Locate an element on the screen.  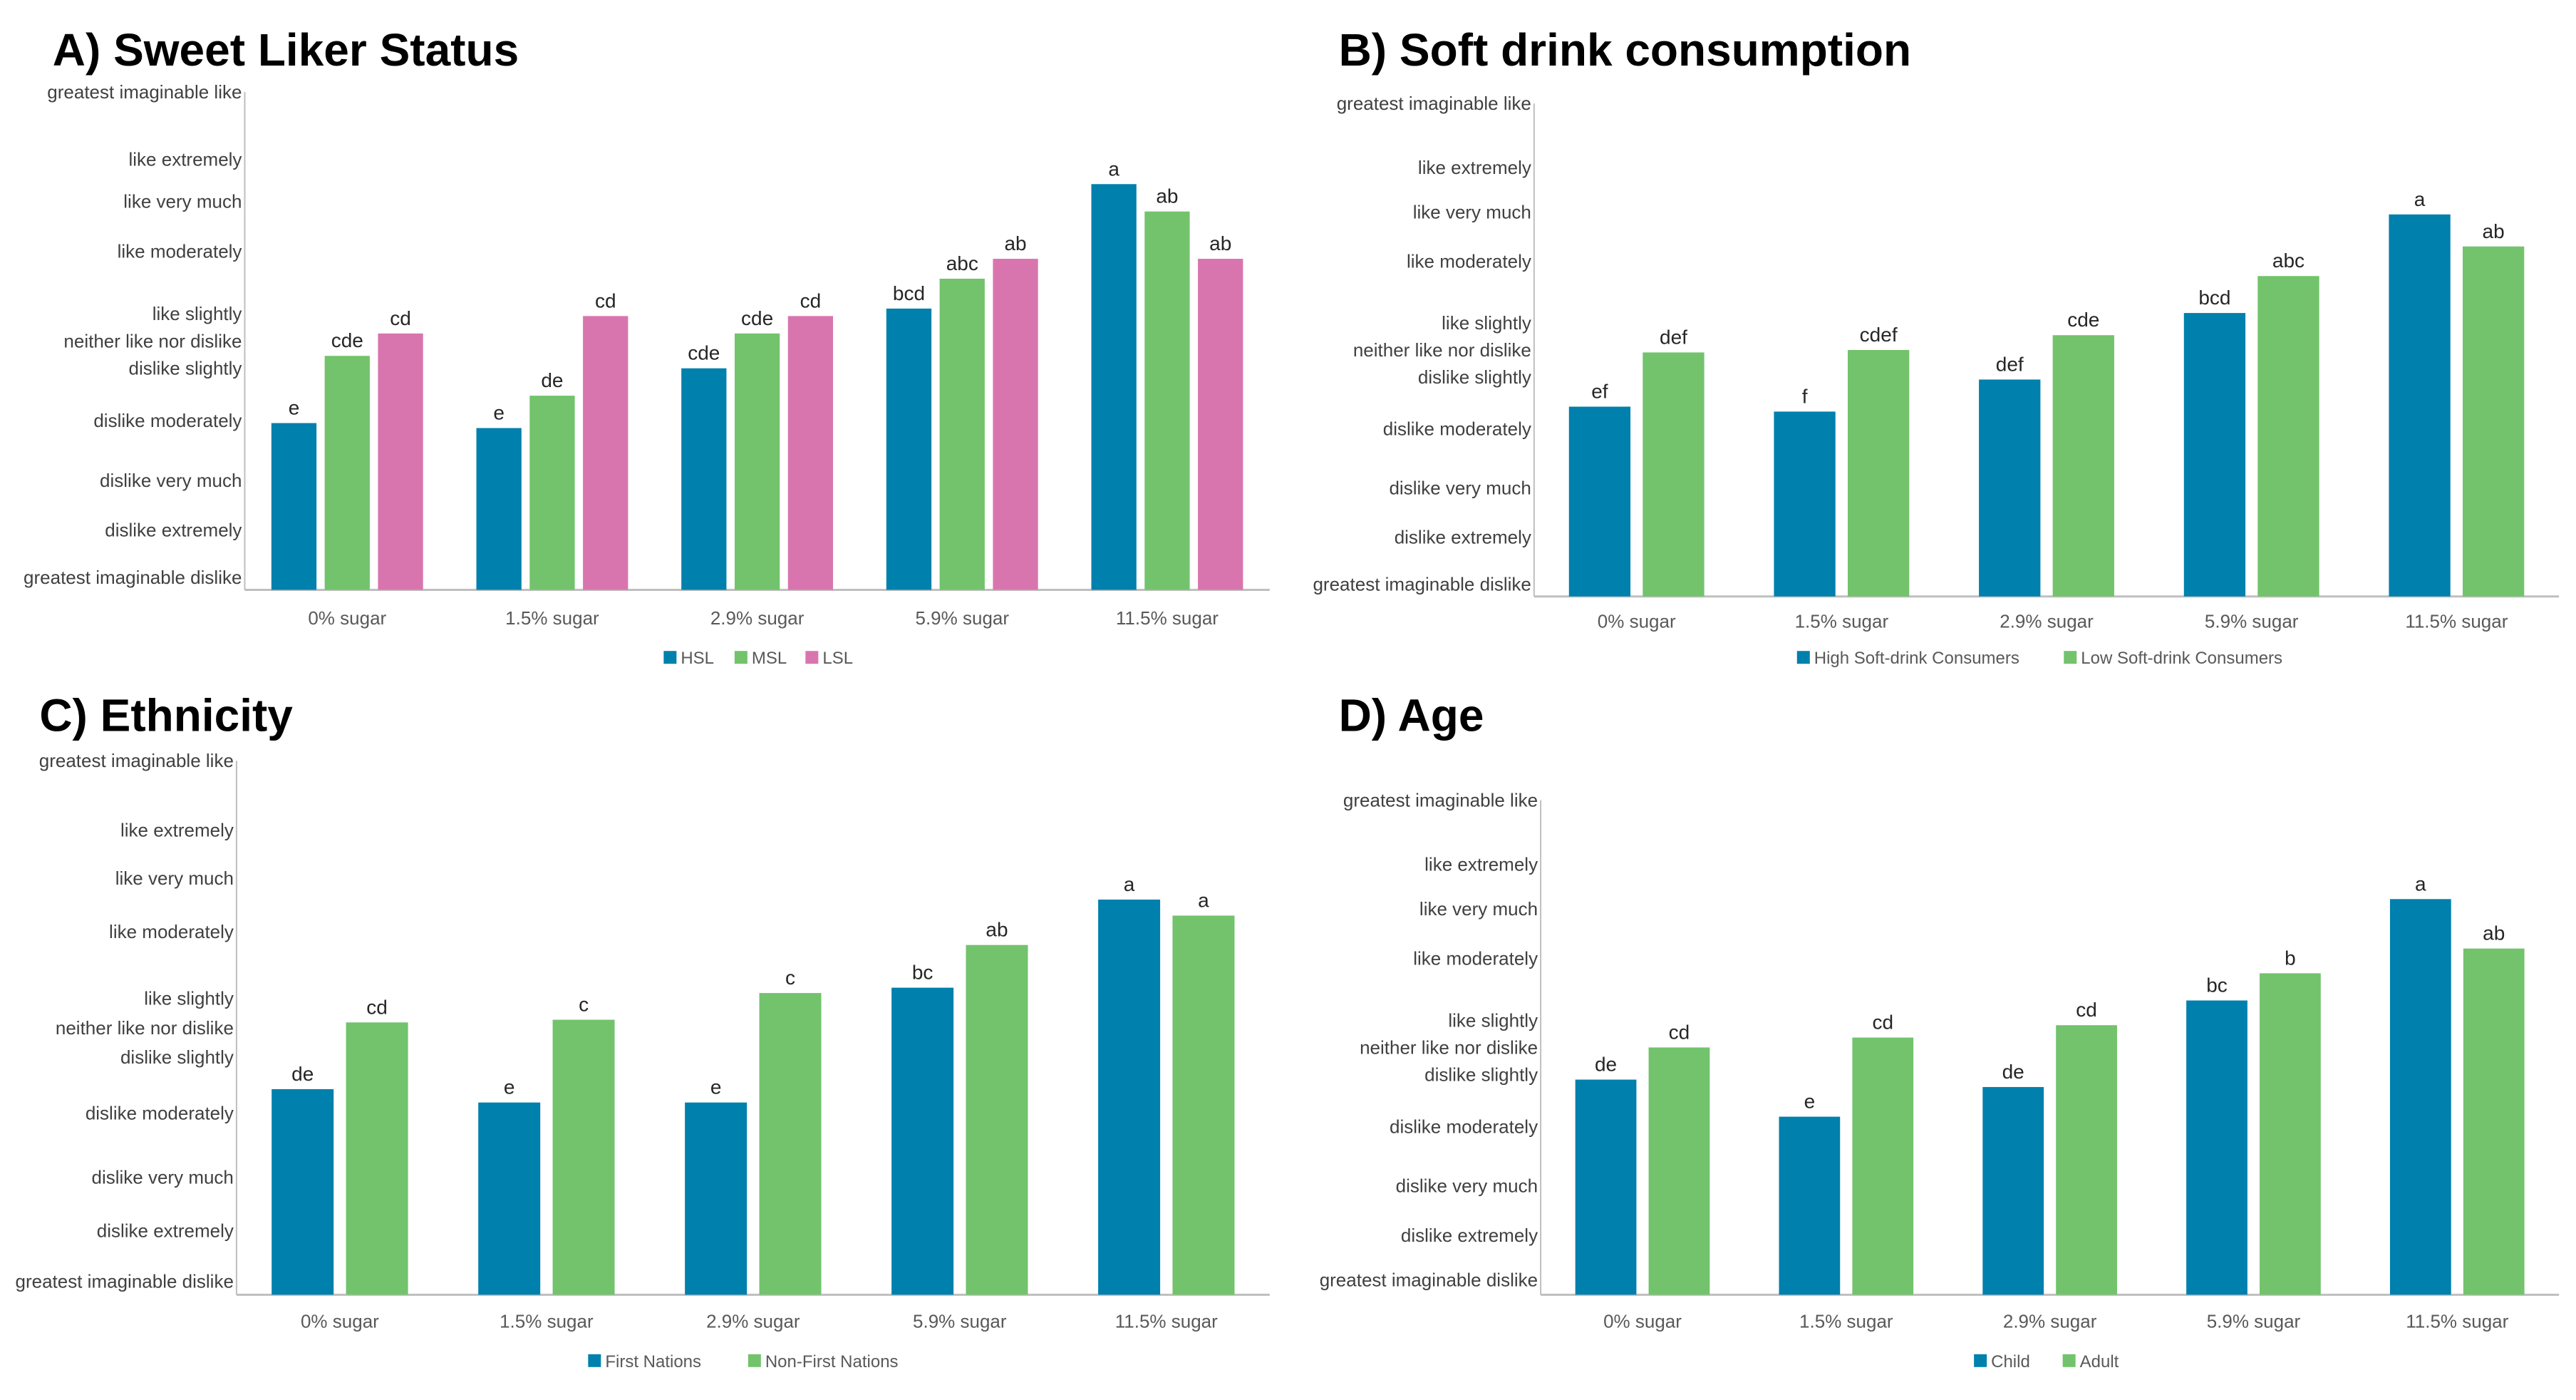
legend: First Nations Non-First Nations is located at coordinates (744, 1361).